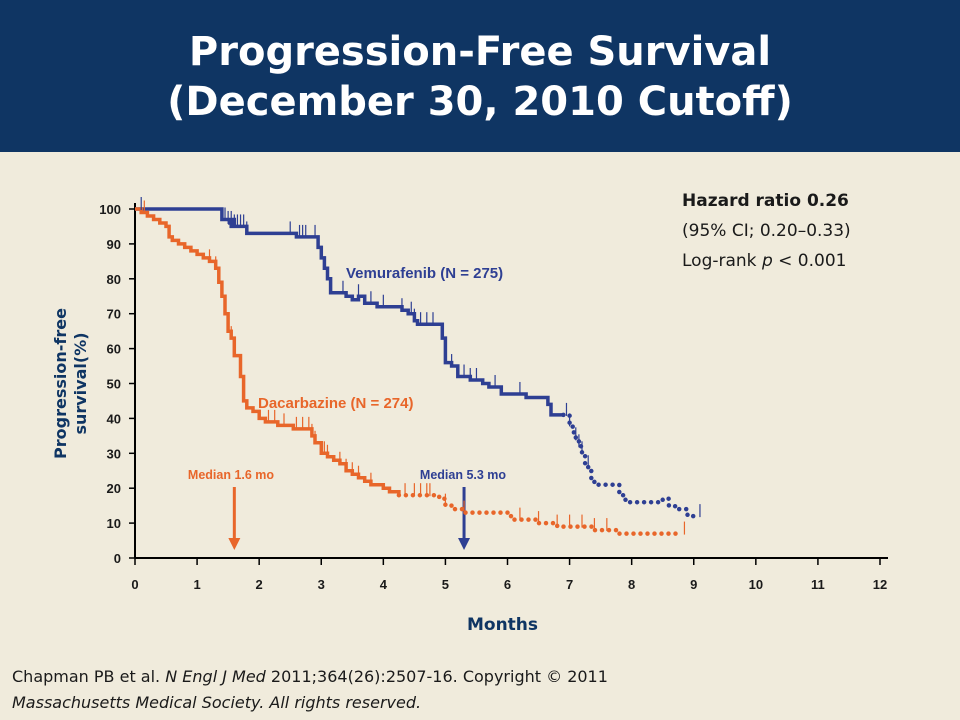 The width and height of the screenshot is (960, 720). Describe the element at coordinates (756, 584) in the screenshot. I see `x-tick-label: 10` at that location.